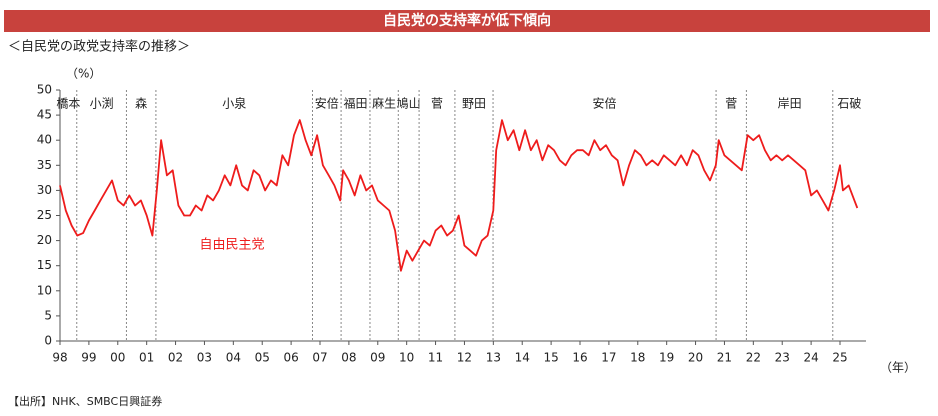  Describe the element at coordinates (839, 358) in the screenshot. I see `x-tick-label: 25` at that location.